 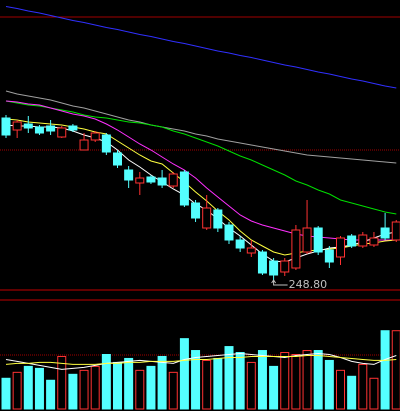 What do you see at coordinates (279, 282) in the screenshot?
I see `low-arrow` at bounding box center [279, 282].